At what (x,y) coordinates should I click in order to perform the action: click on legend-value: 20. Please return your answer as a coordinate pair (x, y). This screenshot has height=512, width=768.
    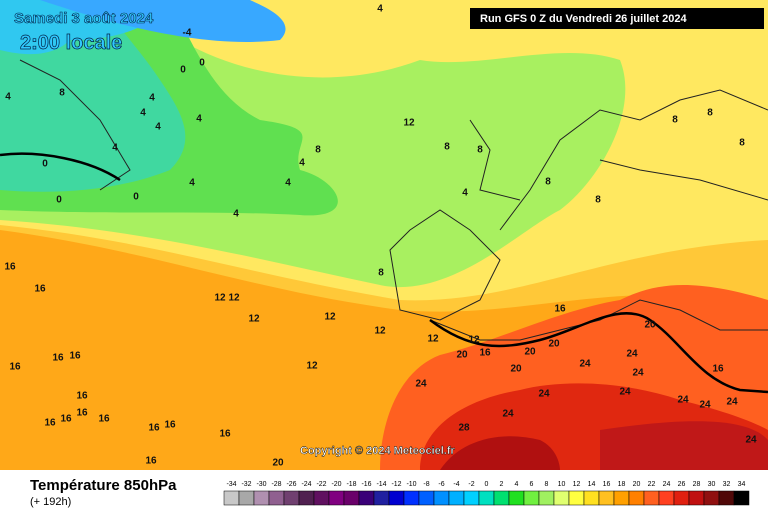
    Looking at the image, I should click on (637, 484).